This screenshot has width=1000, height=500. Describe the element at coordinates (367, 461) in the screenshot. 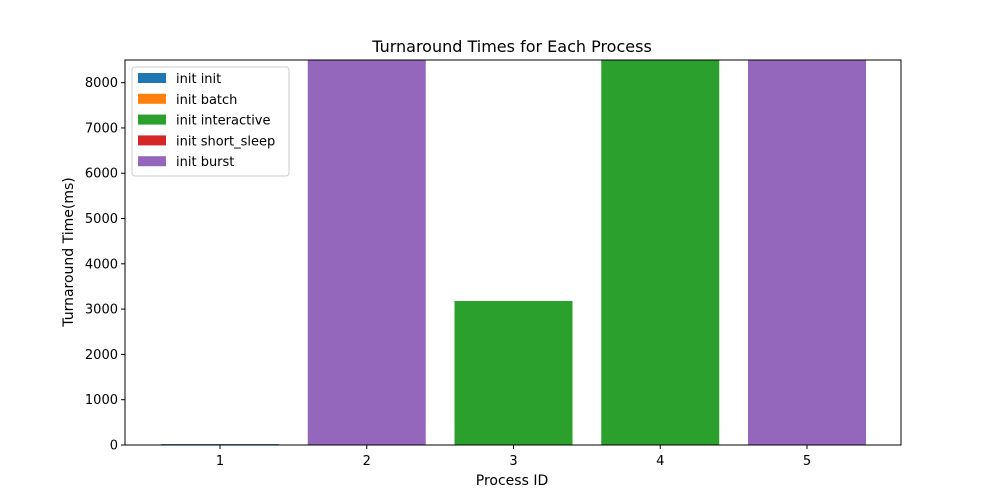

I see `x-tick-label: 2` at that location.